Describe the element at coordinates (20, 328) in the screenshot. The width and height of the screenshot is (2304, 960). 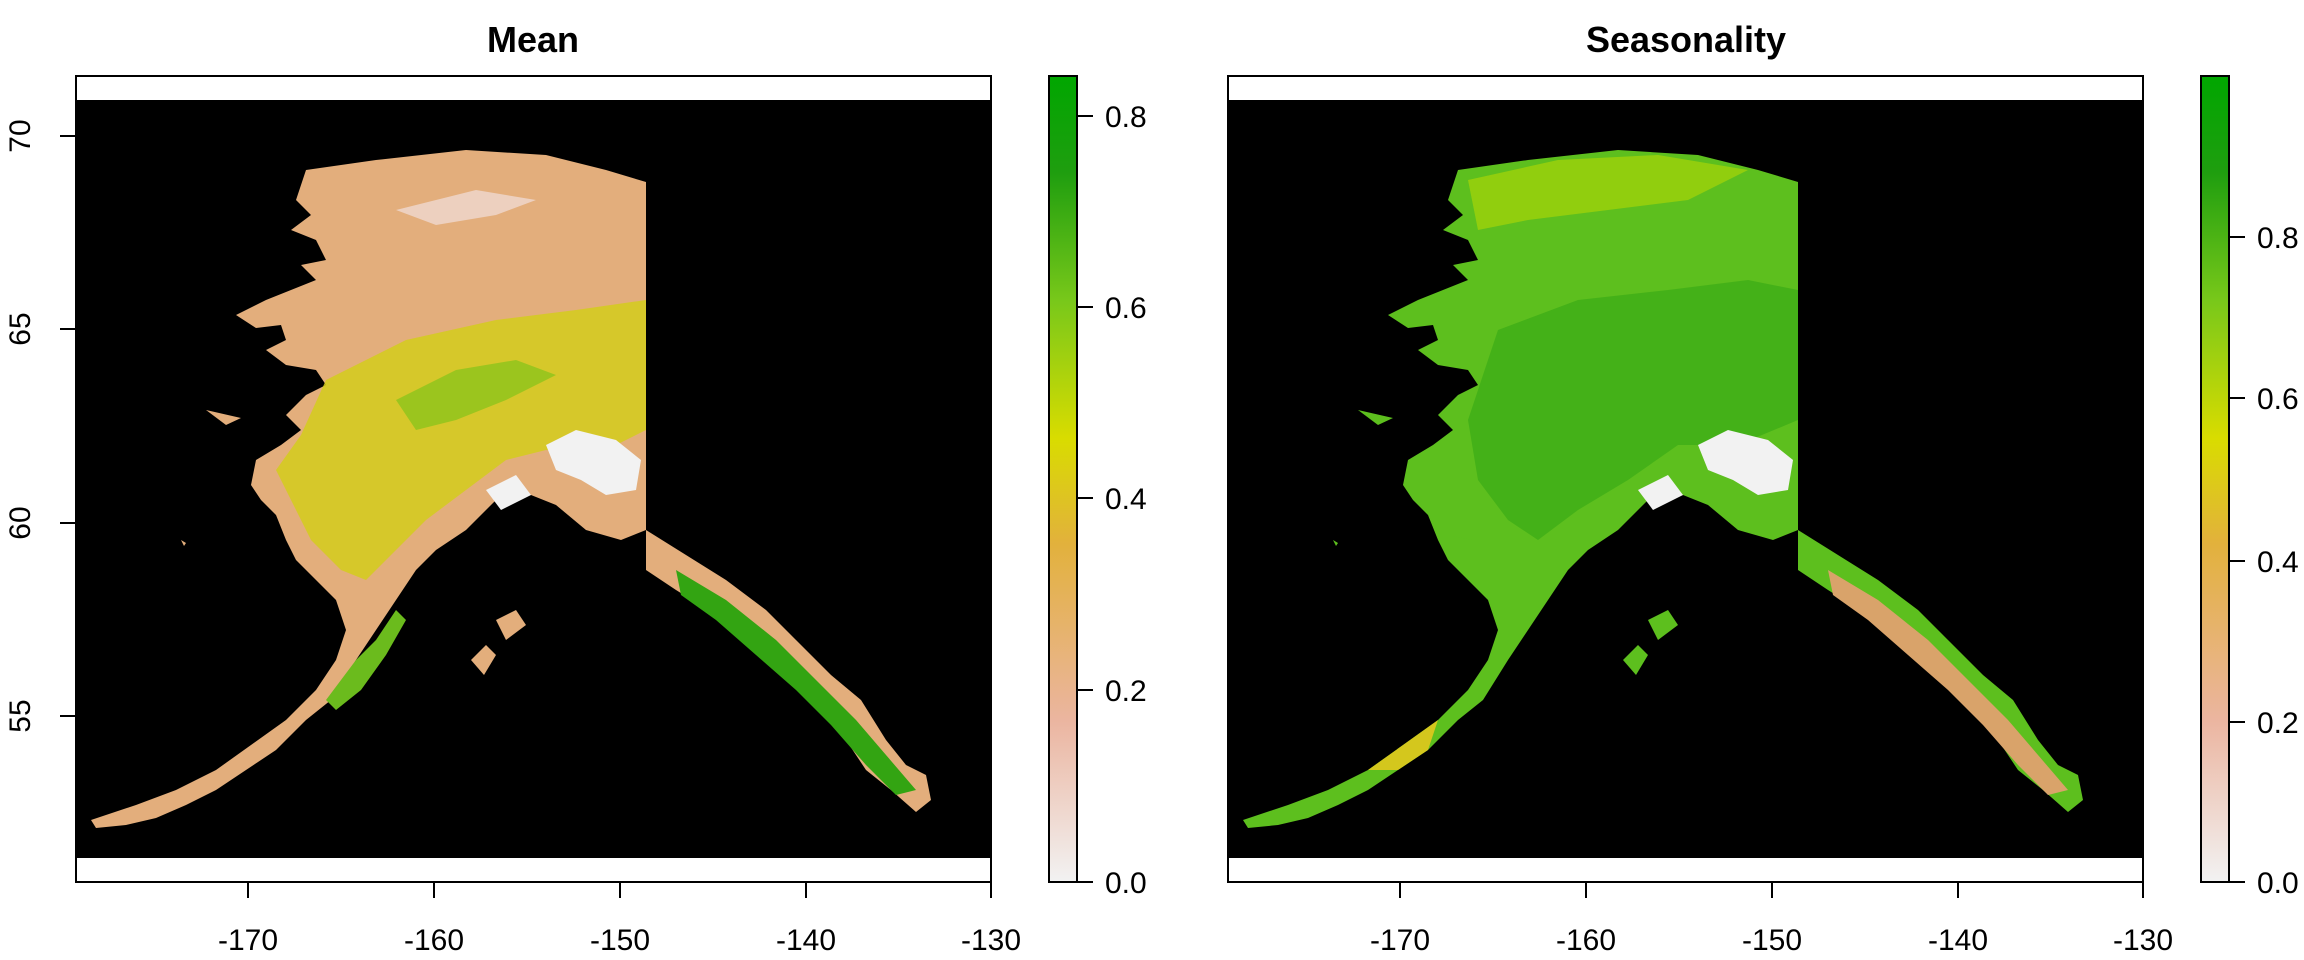
I see `y-tick-label: 65` at that location.